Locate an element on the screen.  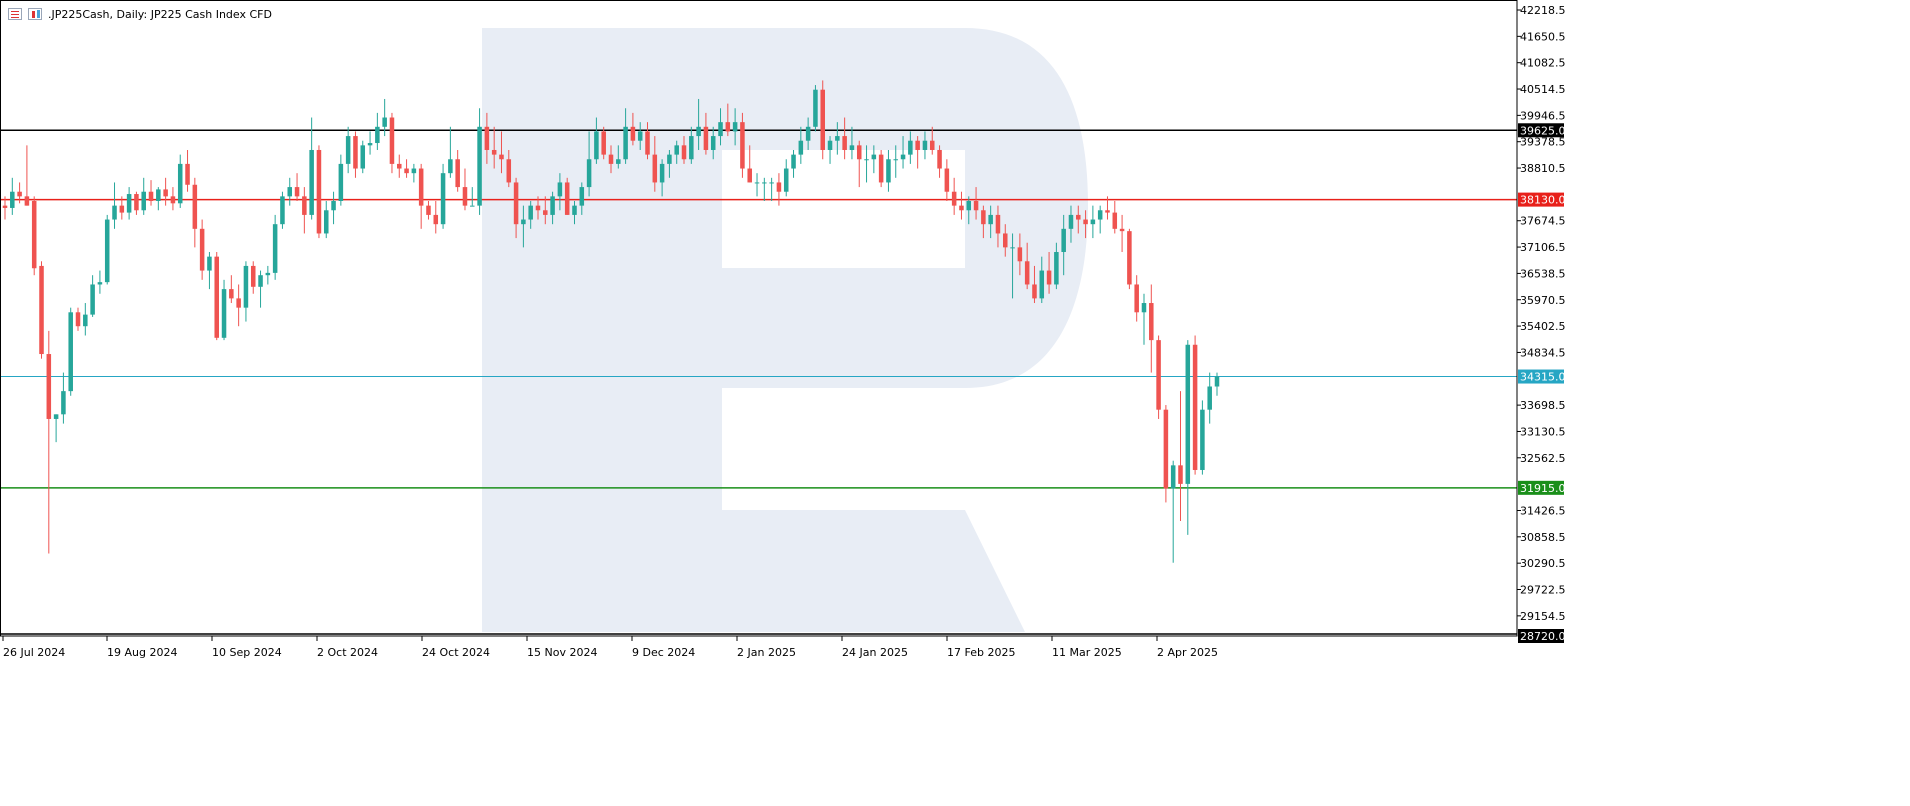
x-tick-label: 15 Nov 2024 is located at coordinates (562, 652).